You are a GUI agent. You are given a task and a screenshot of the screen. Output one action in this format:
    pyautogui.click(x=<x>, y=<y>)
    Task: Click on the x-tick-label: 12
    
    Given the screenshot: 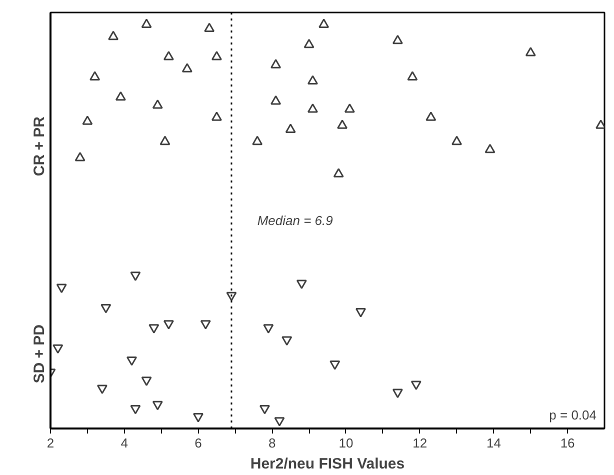 What is the action you would take?
    pyautogui.click(x=420, y=443)
    